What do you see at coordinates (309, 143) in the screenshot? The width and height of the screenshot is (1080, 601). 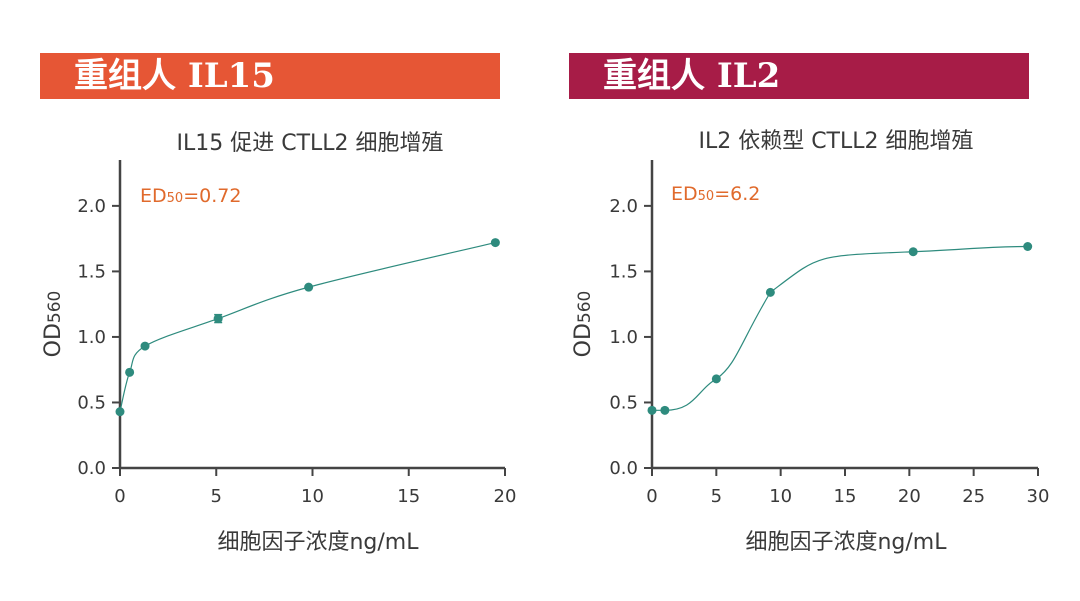 I see `chart-title: IL15 促进 CTLL2 细胞增殖` at bounding box center [309, 143].